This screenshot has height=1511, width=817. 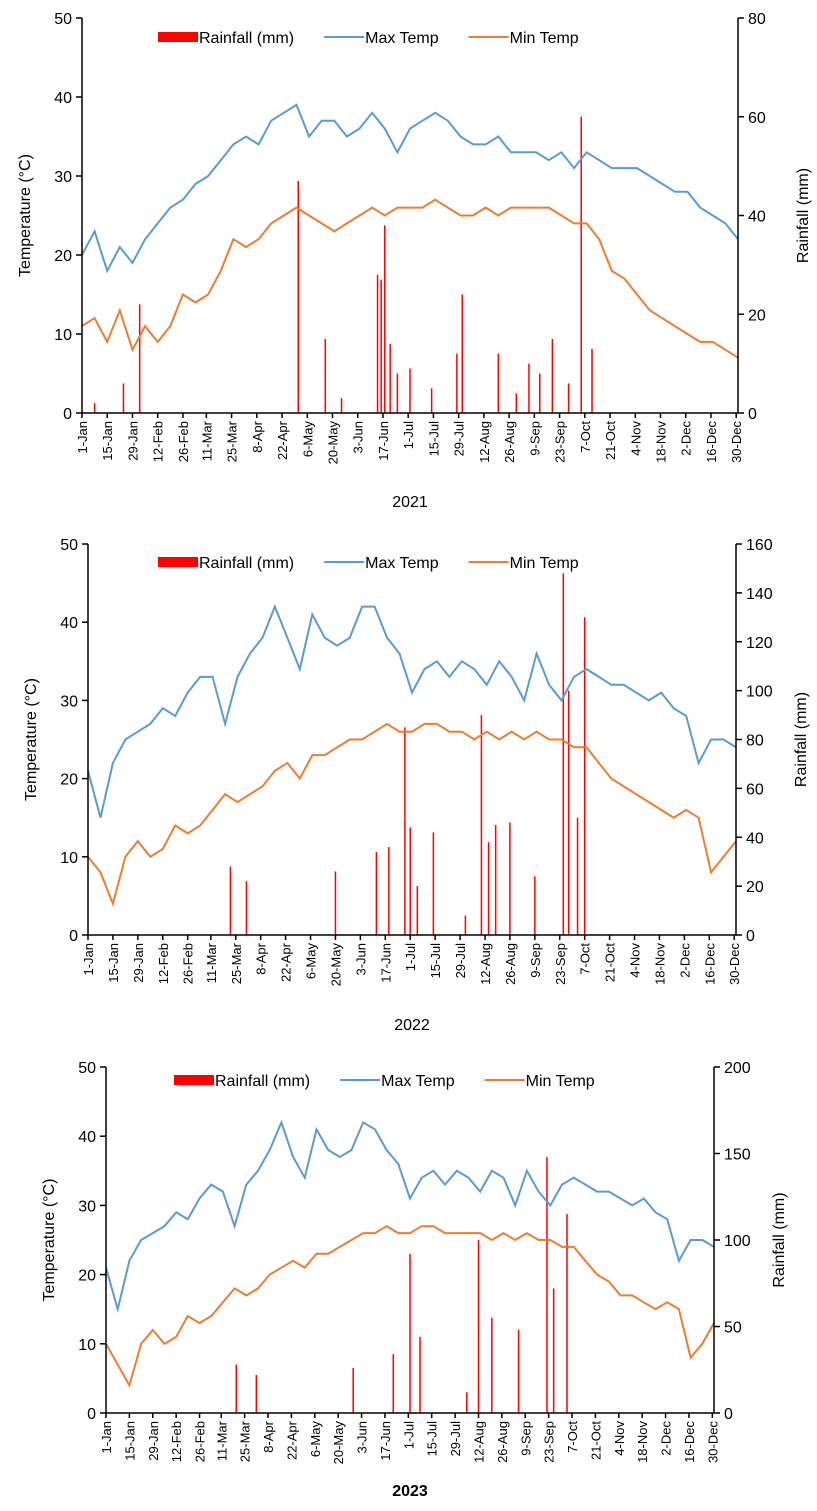 What do you see at coordinates (178, 37) in the screenshot?
I see `legend-swatch` at bounding box center [178, 37].